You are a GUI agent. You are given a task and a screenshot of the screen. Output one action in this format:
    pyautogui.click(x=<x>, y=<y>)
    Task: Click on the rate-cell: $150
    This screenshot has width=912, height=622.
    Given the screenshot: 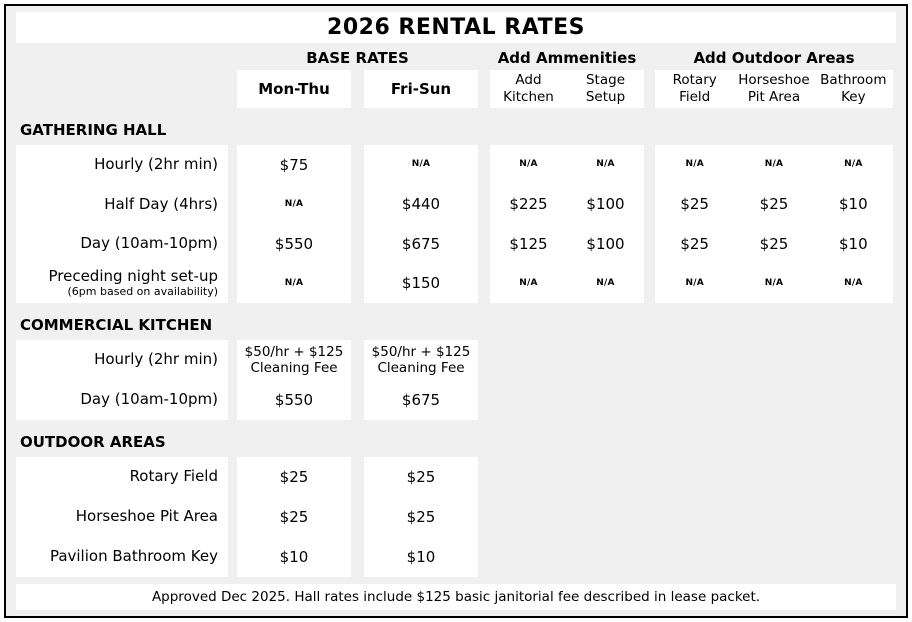 What is the action you would take?
    pyautogui.click(x=421, y=283)
    